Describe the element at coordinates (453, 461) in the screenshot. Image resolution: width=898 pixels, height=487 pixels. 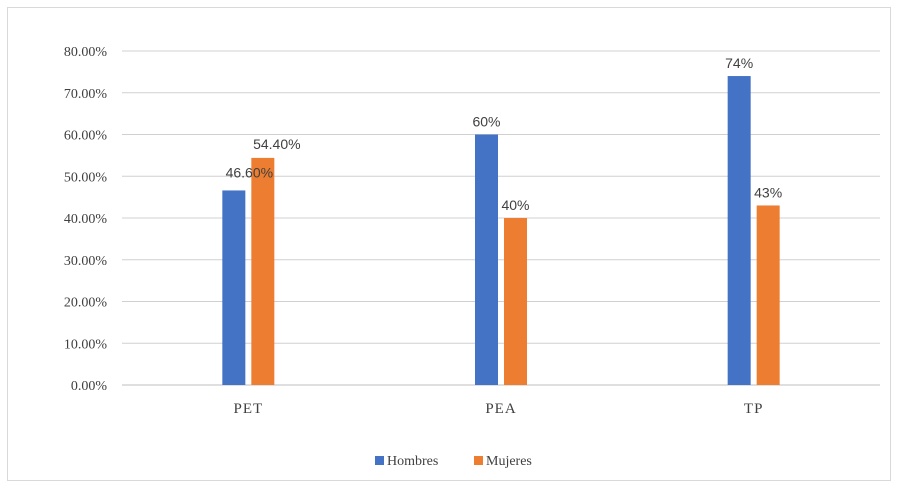
I see `legend: Hombres Mujeres` at that location.